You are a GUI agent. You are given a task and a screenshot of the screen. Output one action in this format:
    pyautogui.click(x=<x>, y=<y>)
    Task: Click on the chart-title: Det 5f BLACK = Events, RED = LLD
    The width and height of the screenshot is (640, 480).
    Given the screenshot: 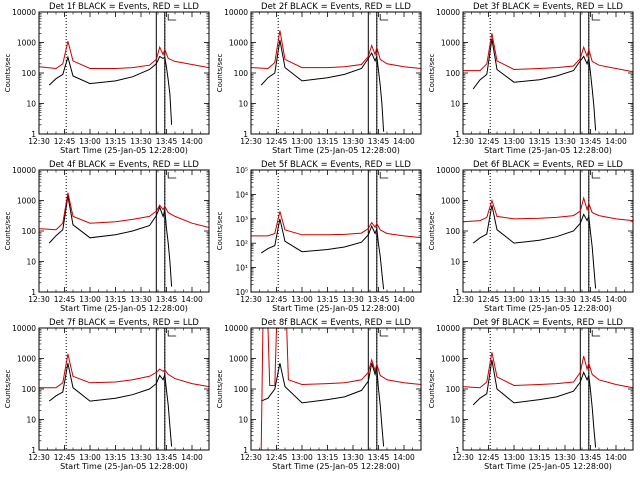 What is the action you would take?
    pyautogui.click(x=336, y=165)
    